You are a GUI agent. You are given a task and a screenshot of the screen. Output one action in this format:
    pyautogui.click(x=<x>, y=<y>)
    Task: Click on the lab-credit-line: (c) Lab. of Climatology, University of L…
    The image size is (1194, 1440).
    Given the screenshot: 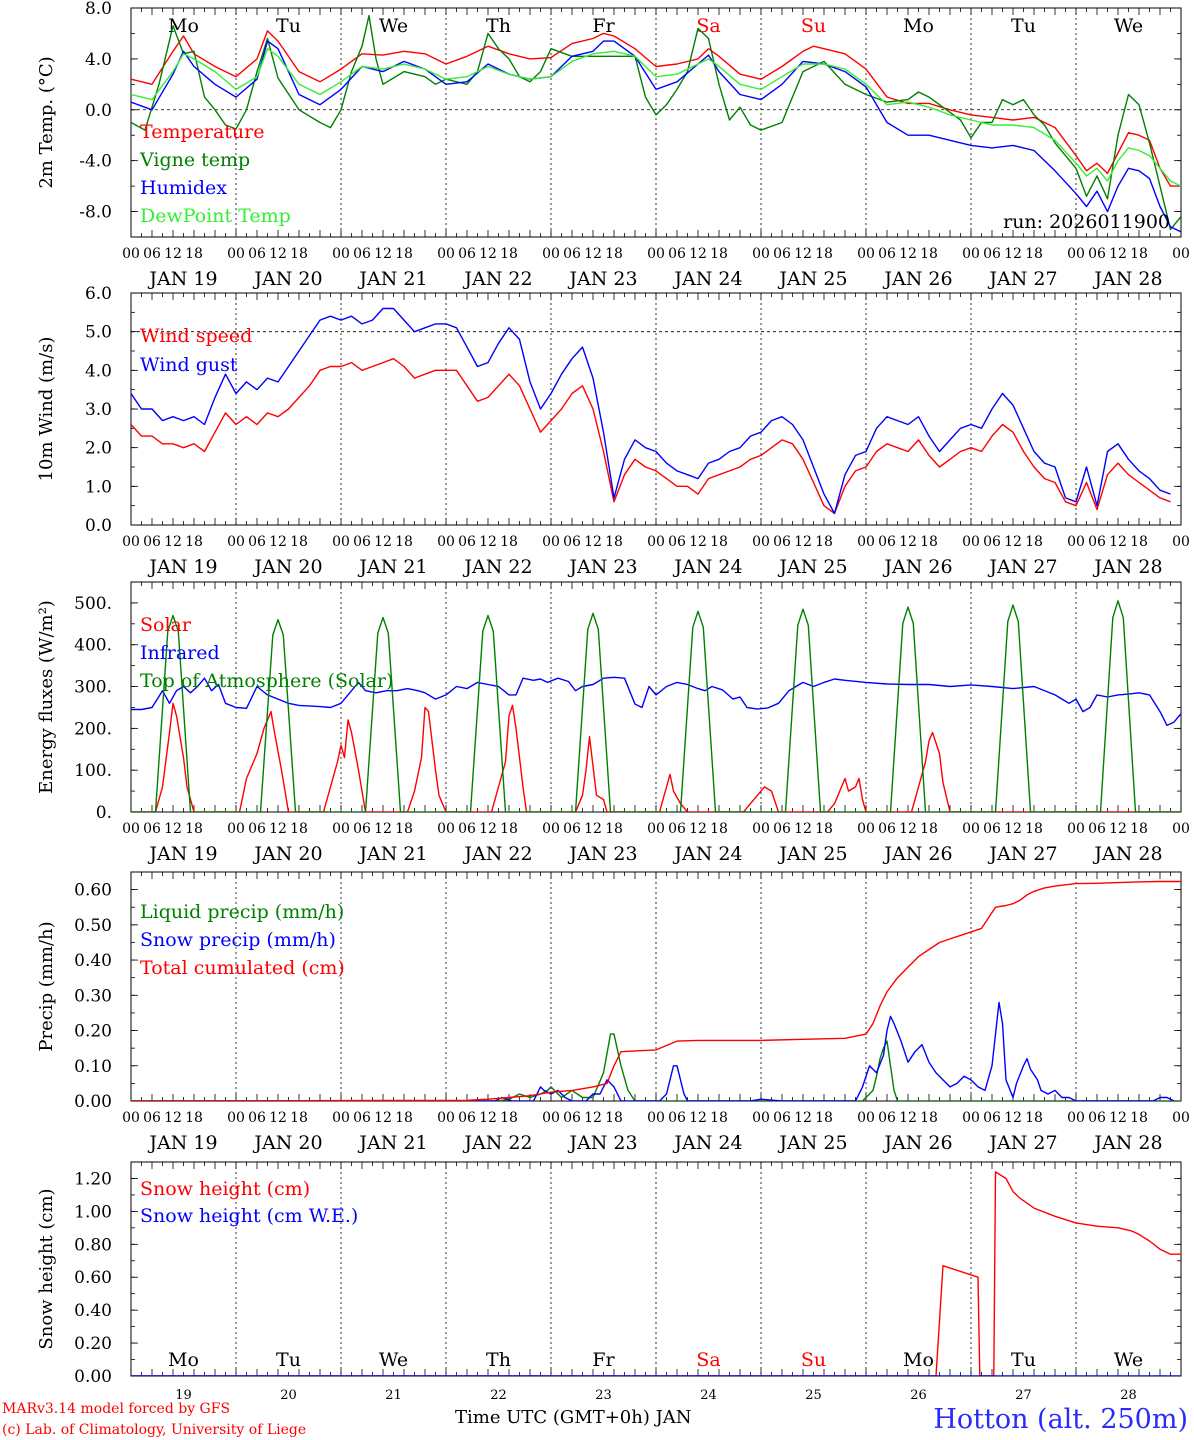 What is the action you would take?
    pyautogui.click(x=154, y=1430)
    